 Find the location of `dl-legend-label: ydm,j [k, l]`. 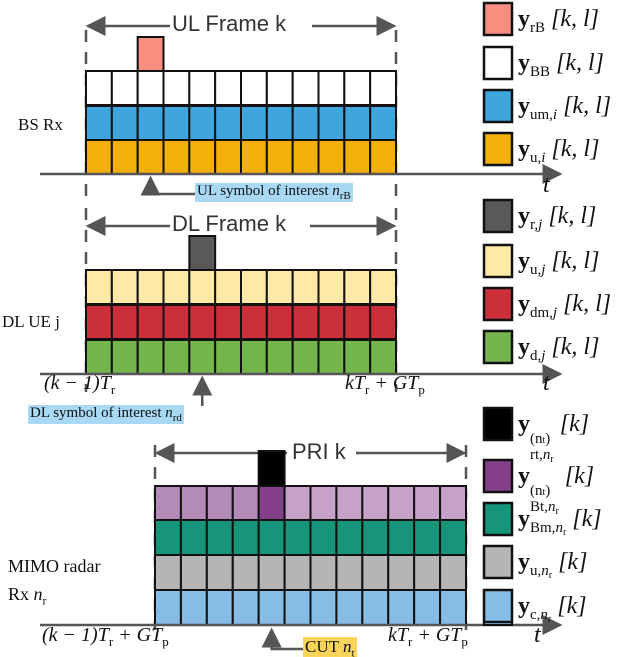

dl-legend-label: ydm,j [k, l] is located at coordinates (565, 306).